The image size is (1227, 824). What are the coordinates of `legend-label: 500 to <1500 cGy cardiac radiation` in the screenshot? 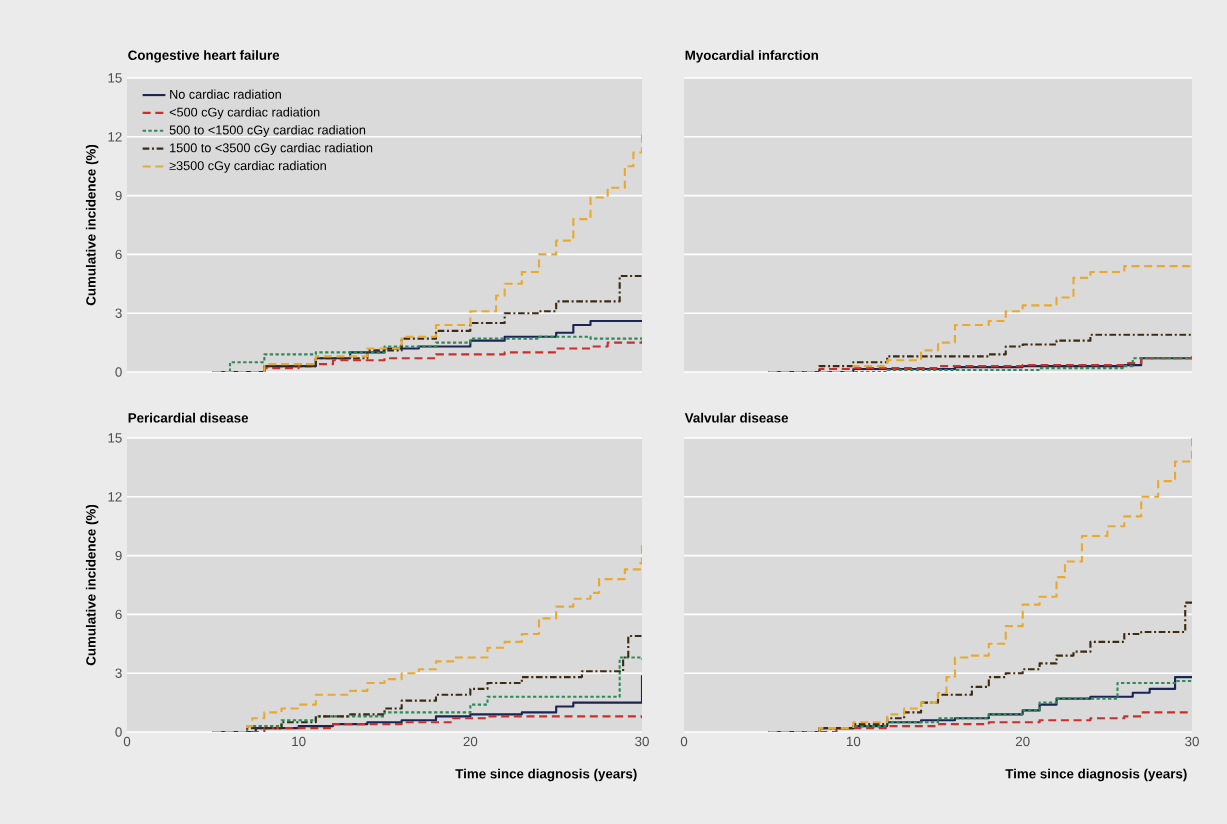 It's located at (267, 131).